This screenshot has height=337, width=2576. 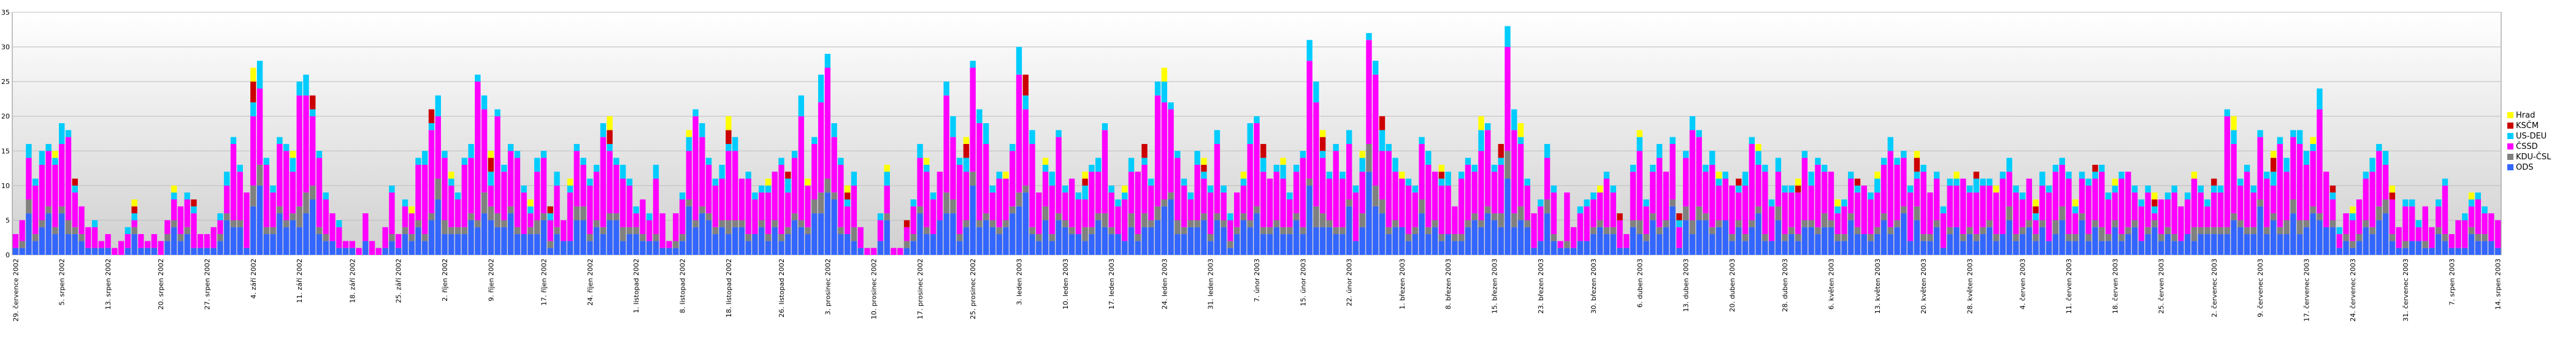 What do you see at coordinates (1878, 286) in the screenshot?
I see `x-tick-label: 13. květen 2003` at bounding box center [1878, 286].